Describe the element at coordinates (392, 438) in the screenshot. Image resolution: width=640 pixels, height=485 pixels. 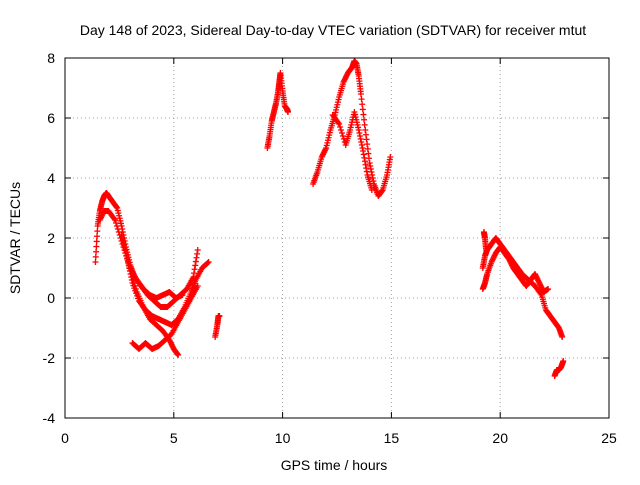
I see `x-tick-label: 15` at that location.